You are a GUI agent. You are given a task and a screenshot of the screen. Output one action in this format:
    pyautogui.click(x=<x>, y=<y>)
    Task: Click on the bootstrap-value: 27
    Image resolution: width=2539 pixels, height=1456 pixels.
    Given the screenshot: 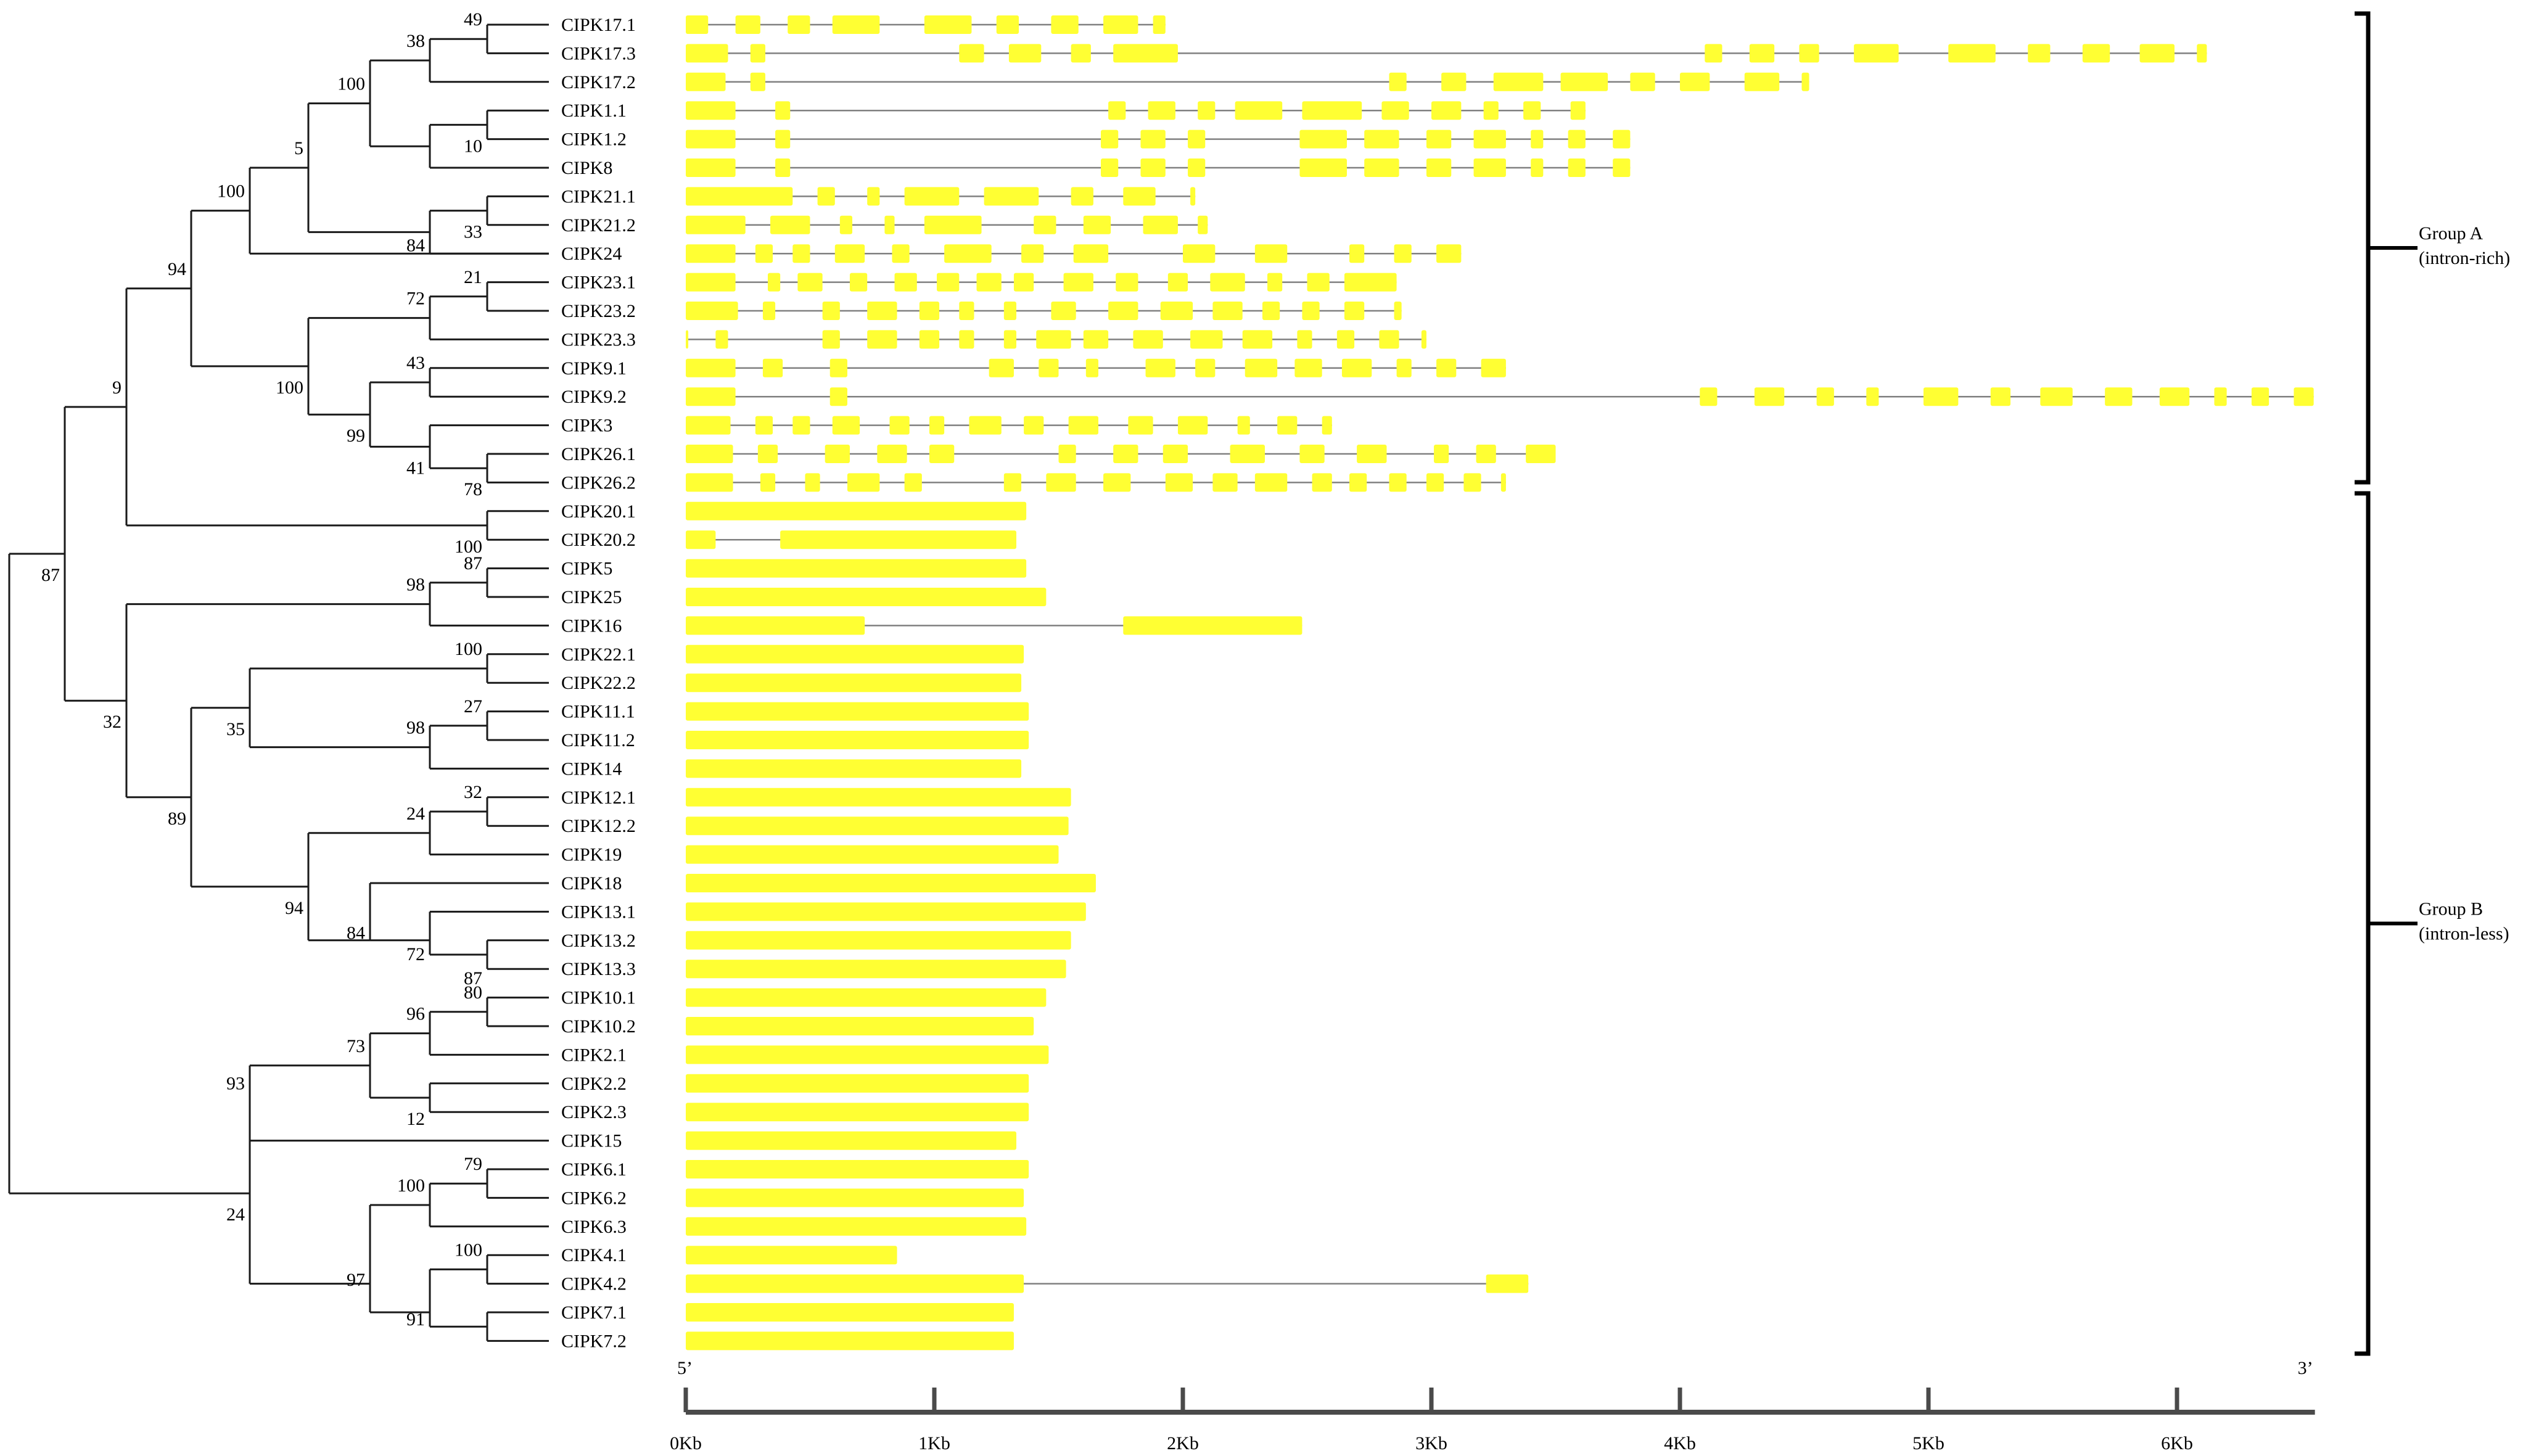 What is the action you would take?
    pyautogui.click(x=473, y=706)
    